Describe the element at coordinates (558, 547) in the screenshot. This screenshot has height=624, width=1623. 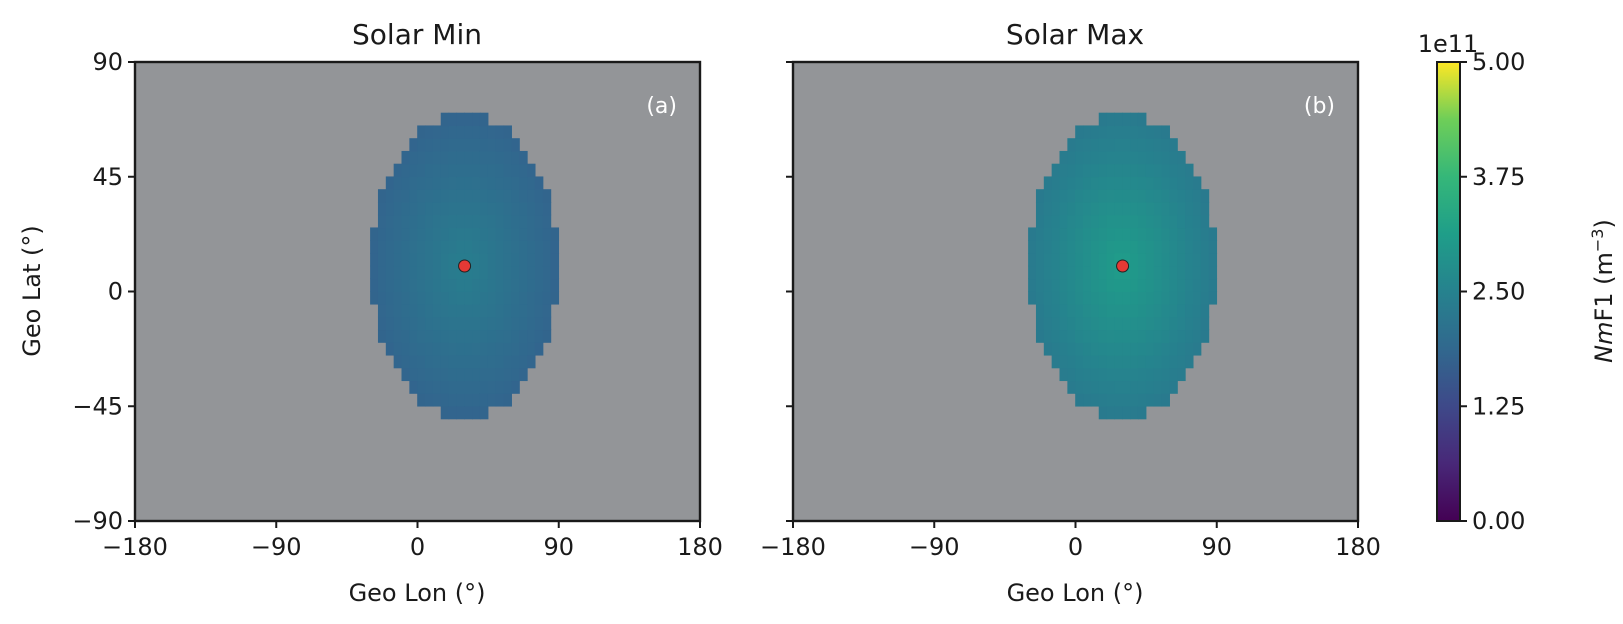
I see `x-tick-label: 90` at that location.